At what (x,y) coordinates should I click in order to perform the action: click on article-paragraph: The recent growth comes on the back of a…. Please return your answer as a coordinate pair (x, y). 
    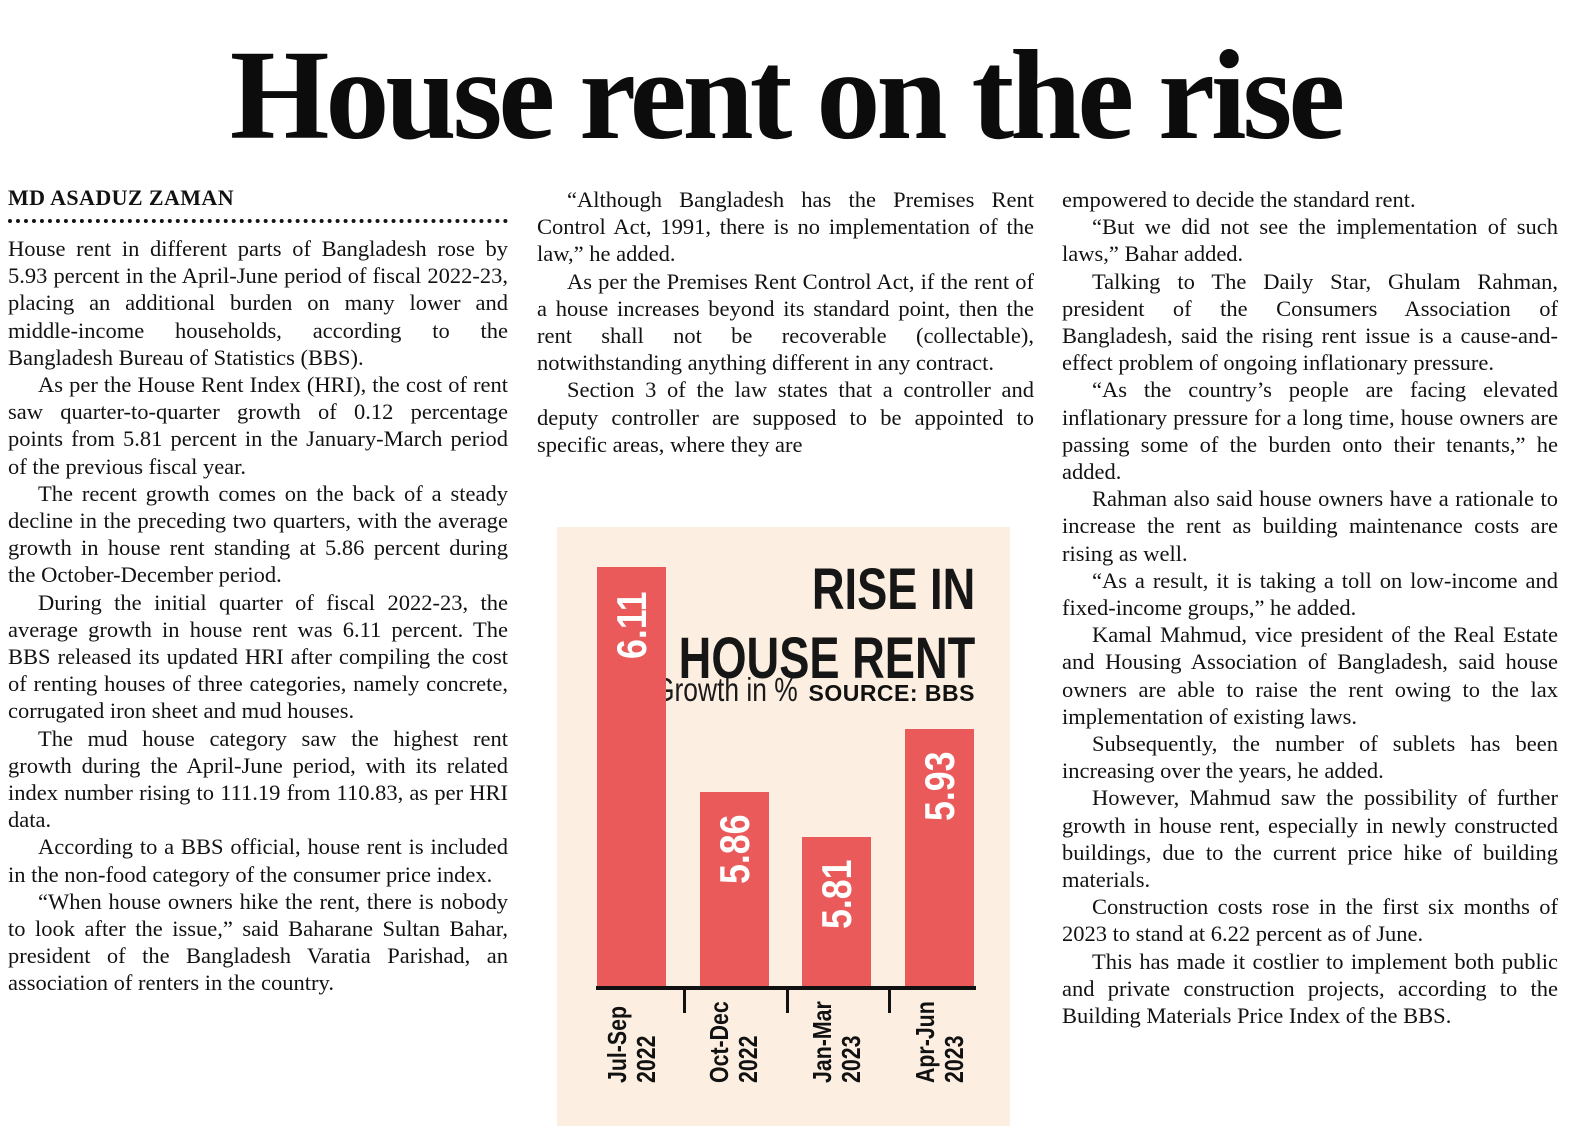
    Looking at the image, I should click on (258, 534).